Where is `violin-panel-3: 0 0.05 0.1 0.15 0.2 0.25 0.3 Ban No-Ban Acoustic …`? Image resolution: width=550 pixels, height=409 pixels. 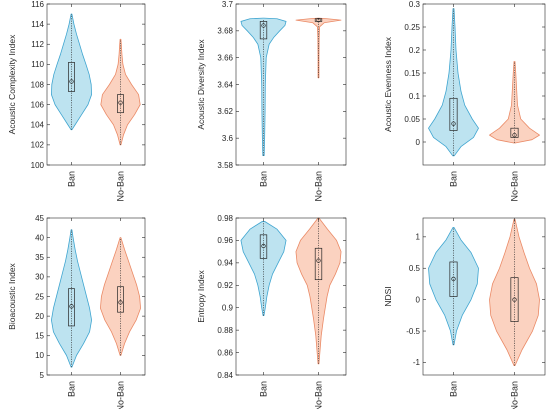 violin-panel-3: 0 0.05 0.1 0.15 0.2 0.25 0.3 Ban No-Ban Acoustic … is located at coordinates (464, 101).